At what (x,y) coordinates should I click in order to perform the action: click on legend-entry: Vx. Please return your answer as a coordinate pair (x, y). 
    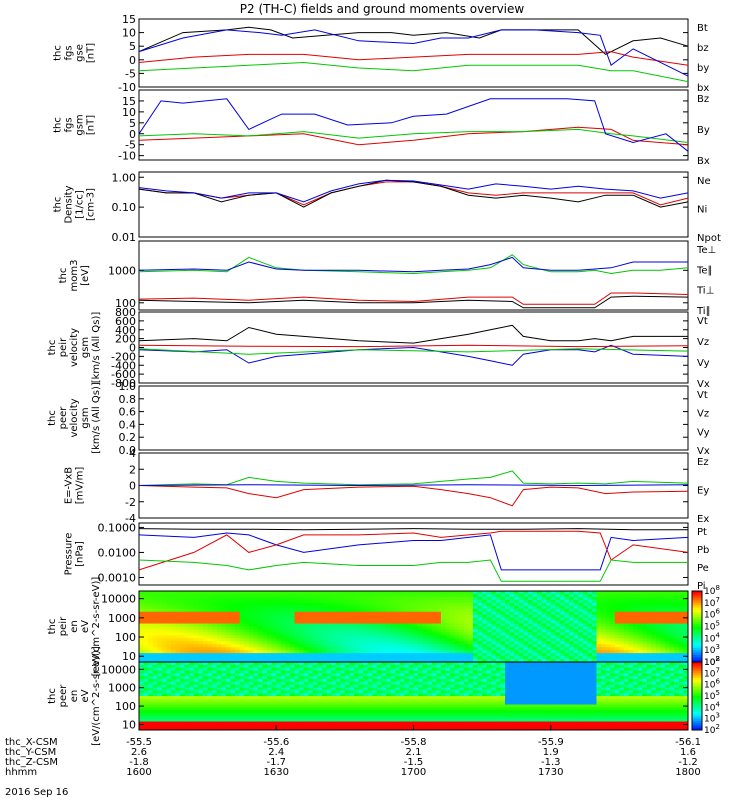
    Looking at the image, I should click on (703, 451).